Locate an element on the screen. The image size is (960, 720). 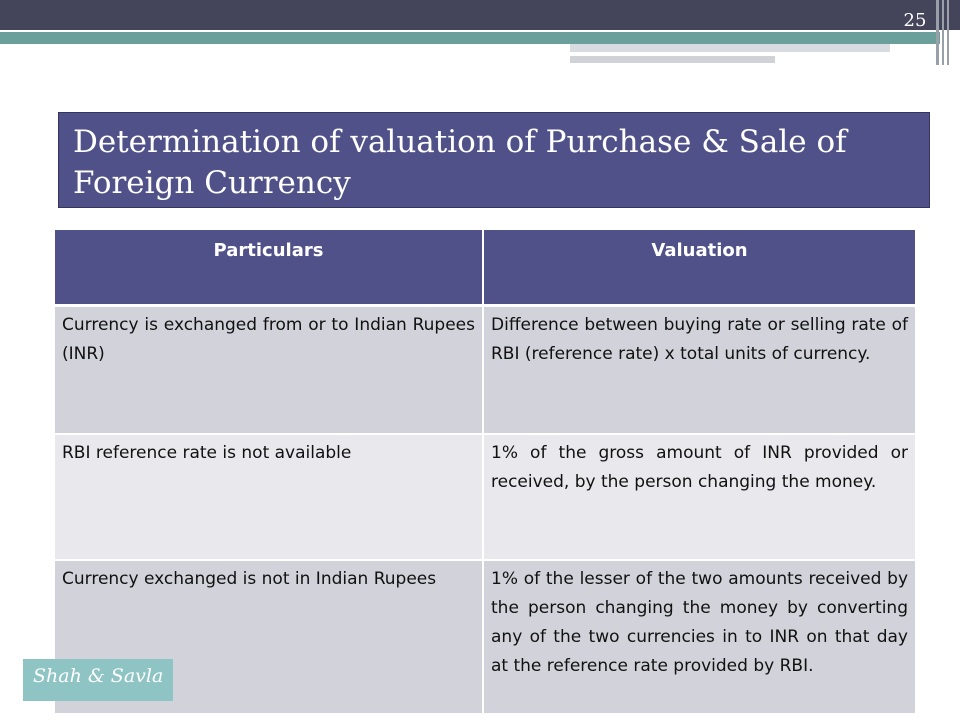
footer-badge: Shah & Savla is located at coordinates (98, 680).